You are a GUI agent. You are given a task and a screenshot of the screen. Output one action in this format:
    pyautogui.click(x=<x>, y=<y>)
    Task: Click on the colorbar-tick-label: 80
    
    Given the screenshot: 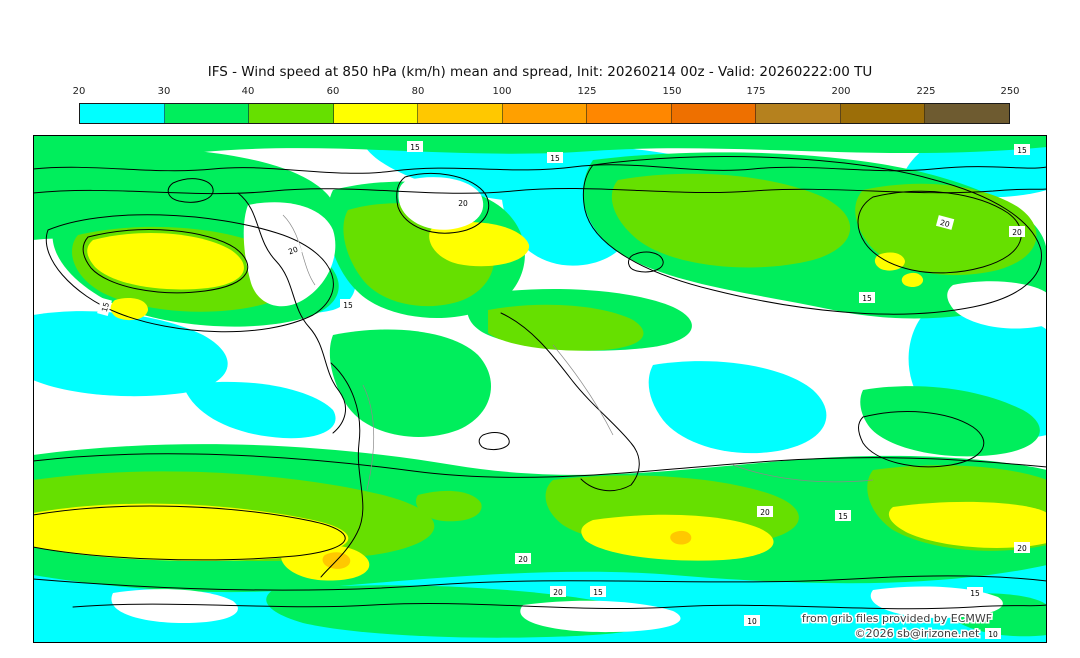 What is the action you would take?
    pyautogui.click(x=418, y=91)
    